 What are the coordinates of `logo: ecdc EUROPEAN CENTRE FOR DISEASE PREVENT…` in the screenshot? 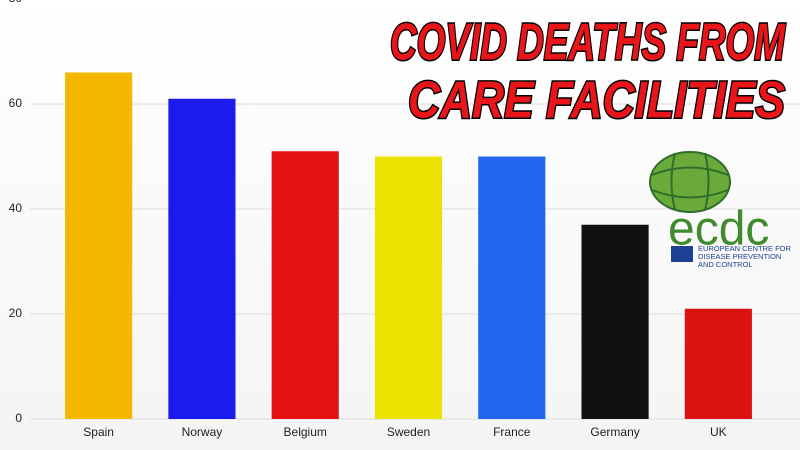 It's located at (720, 210).